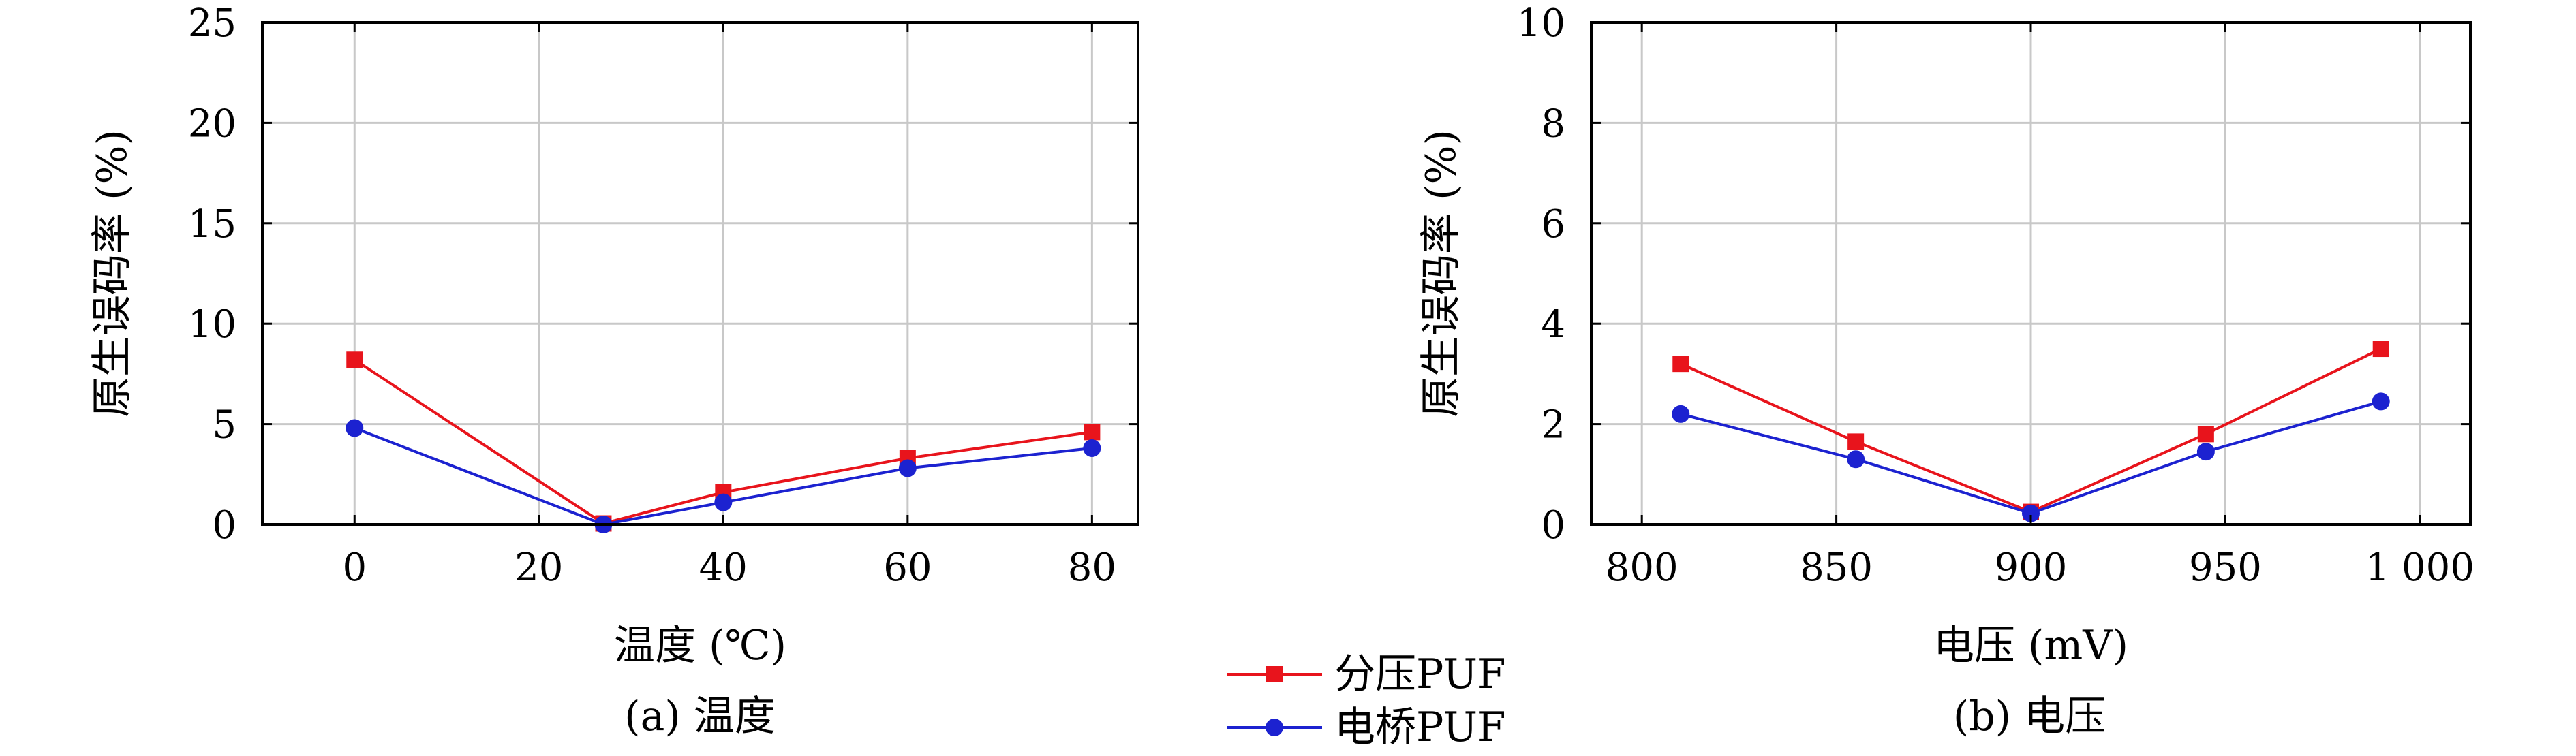  Describe the element at coordinates (354, 568) in the screenshot. I see `x-tick-label: 0` at that location.